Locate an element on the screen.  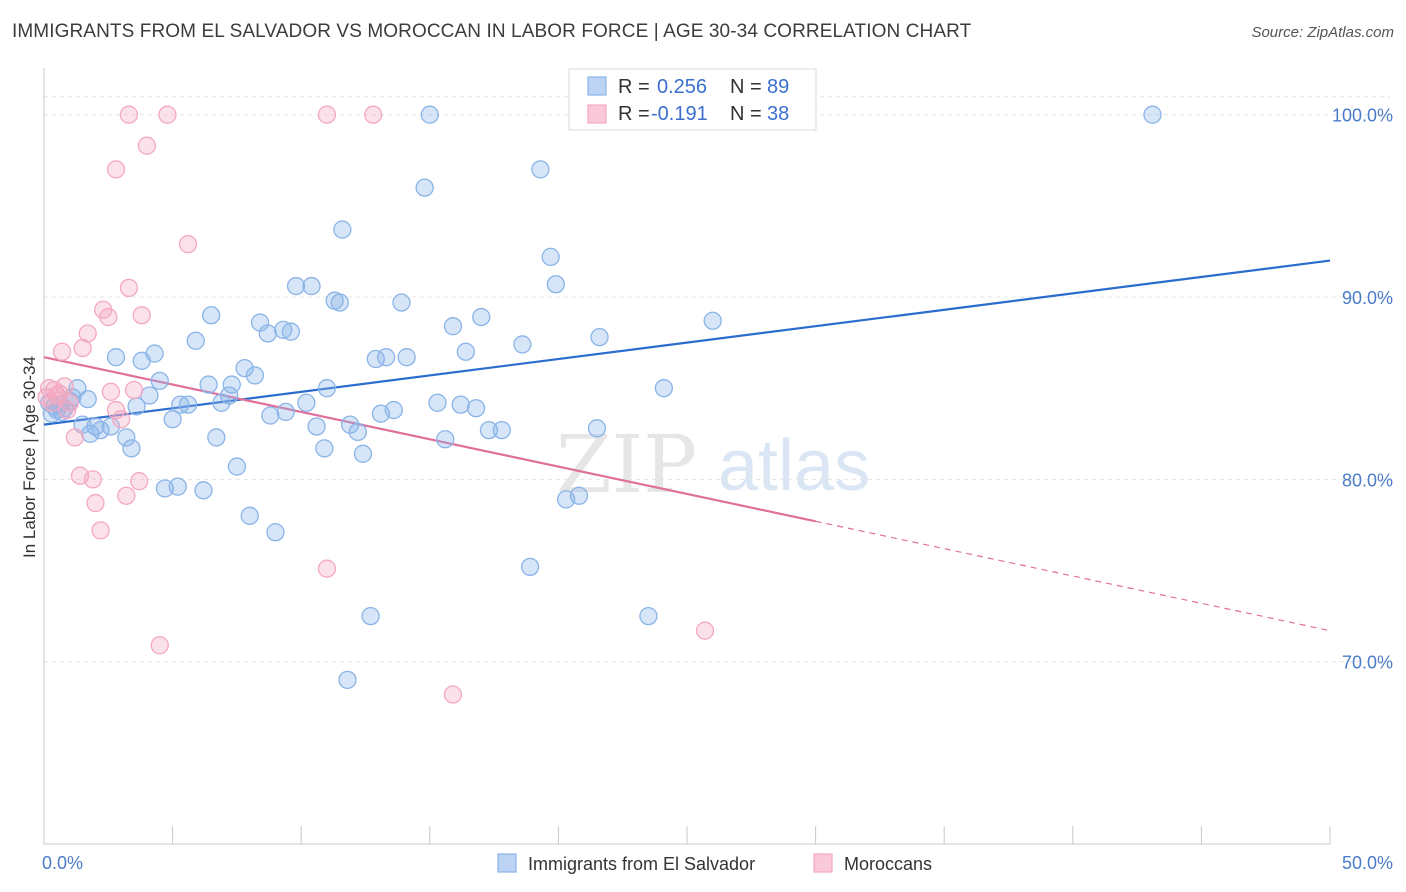
series-legend: Immigrants from El Salvador Moroccans is located at coordinates (714, 863).